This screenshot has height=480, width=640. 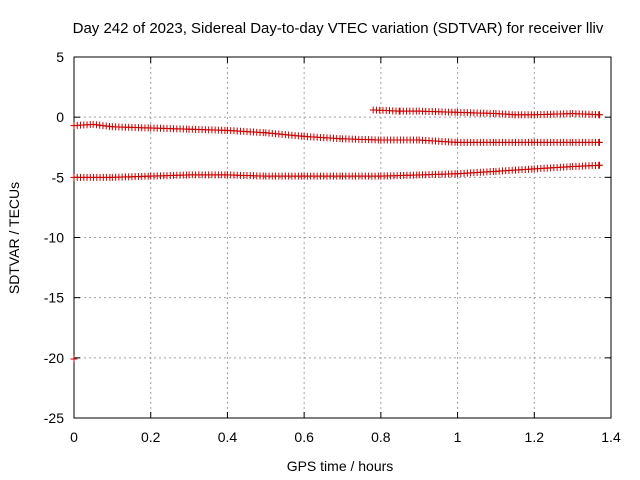 I want to click on series-outlier, so click(x=74, y=359).